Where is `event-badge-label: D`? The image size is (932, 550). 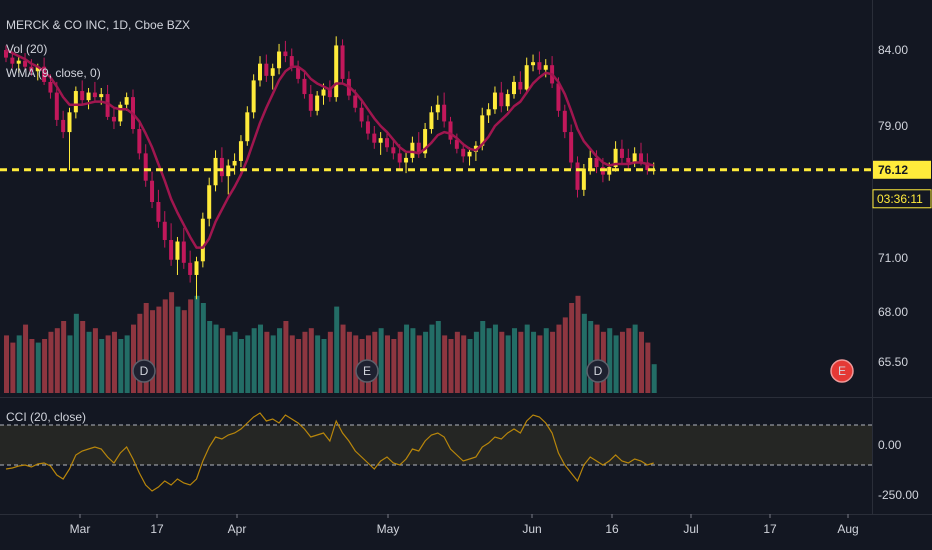 event-badge-label: D is located at coordinates (144, 371).